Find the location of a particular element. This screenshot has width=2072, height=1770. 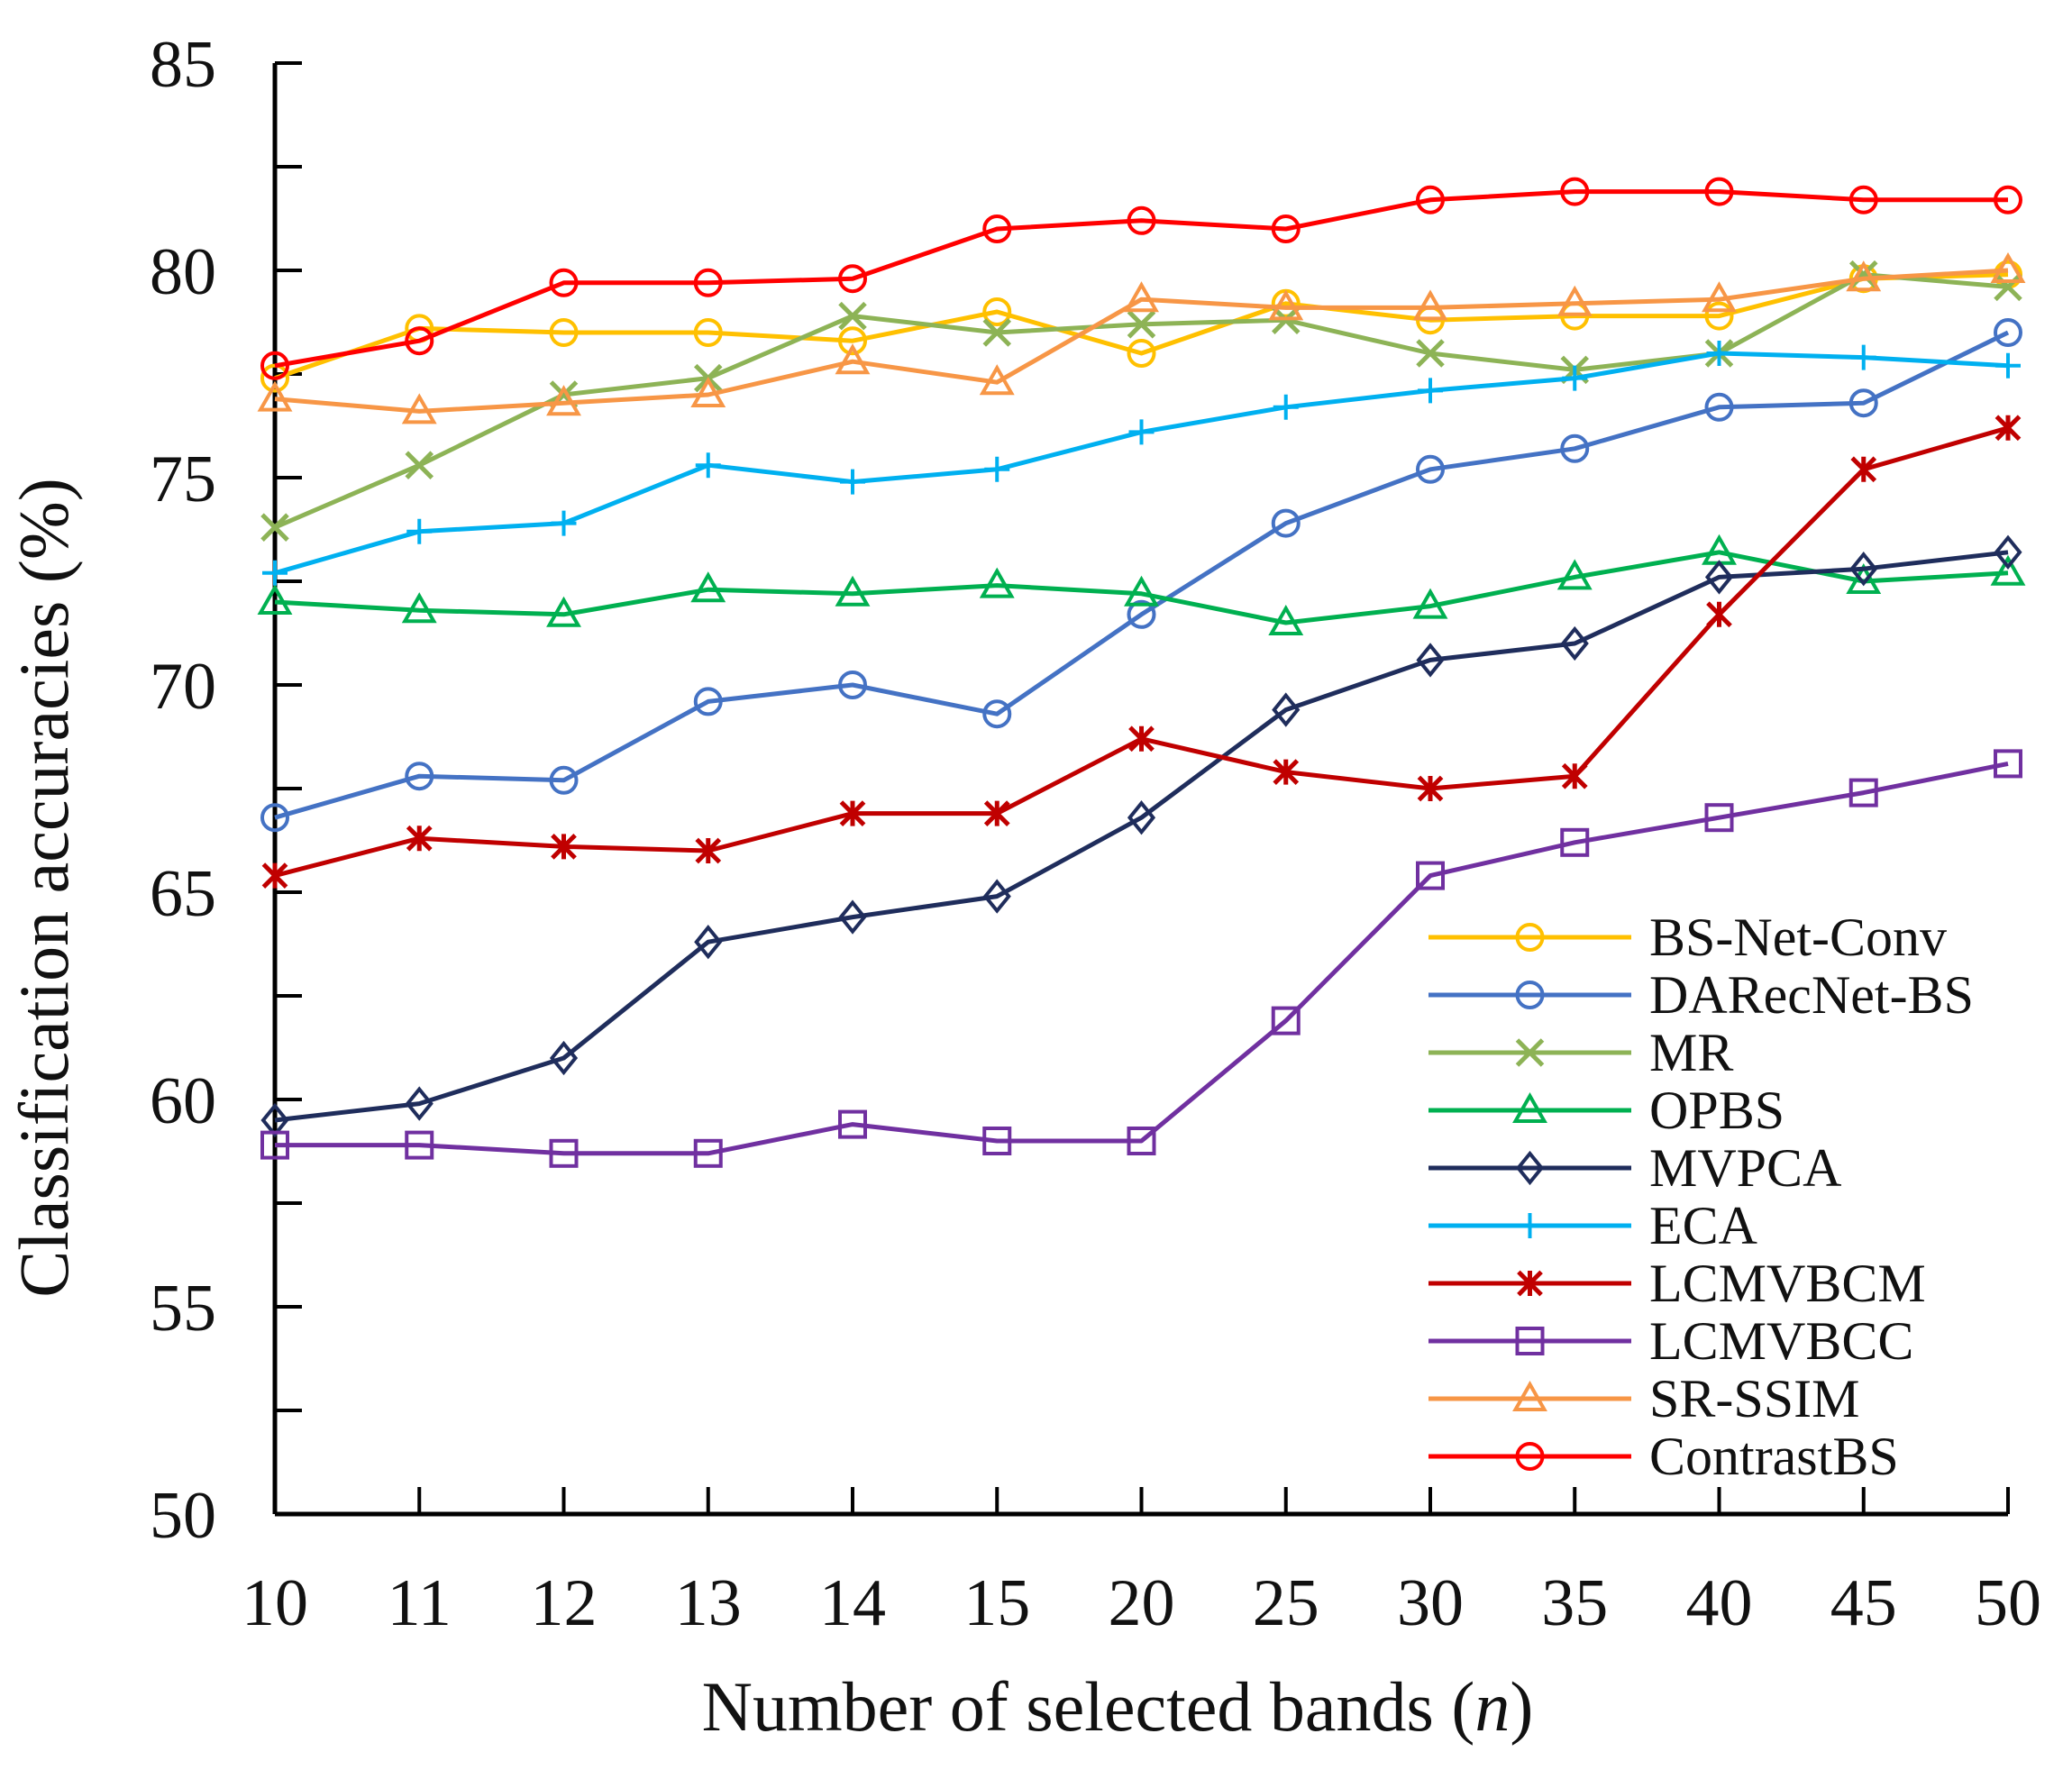

series-contrastbs is located at coordinates (1141, 278).